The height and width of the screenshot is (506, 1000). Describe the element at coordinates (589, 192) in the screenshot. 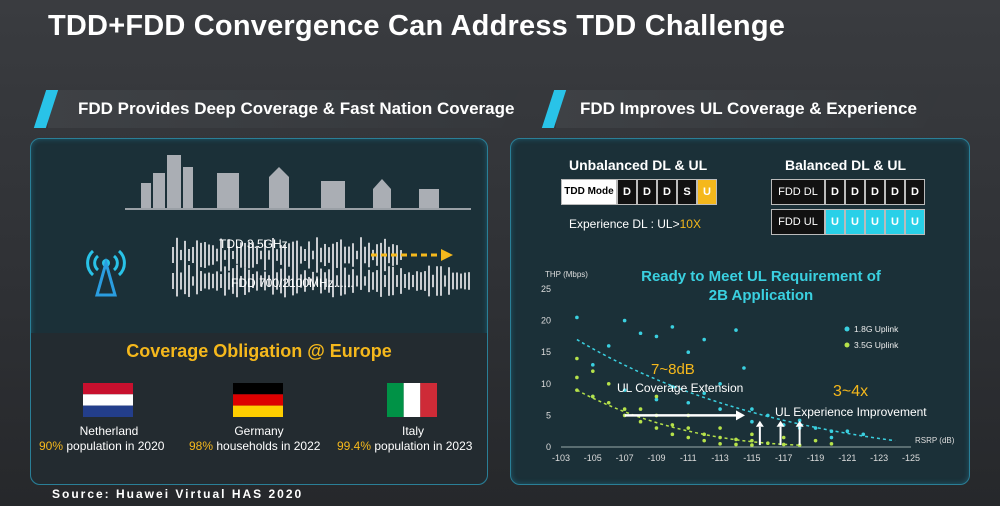

I see `tdd-mode-label: TDD Mode` at that location.